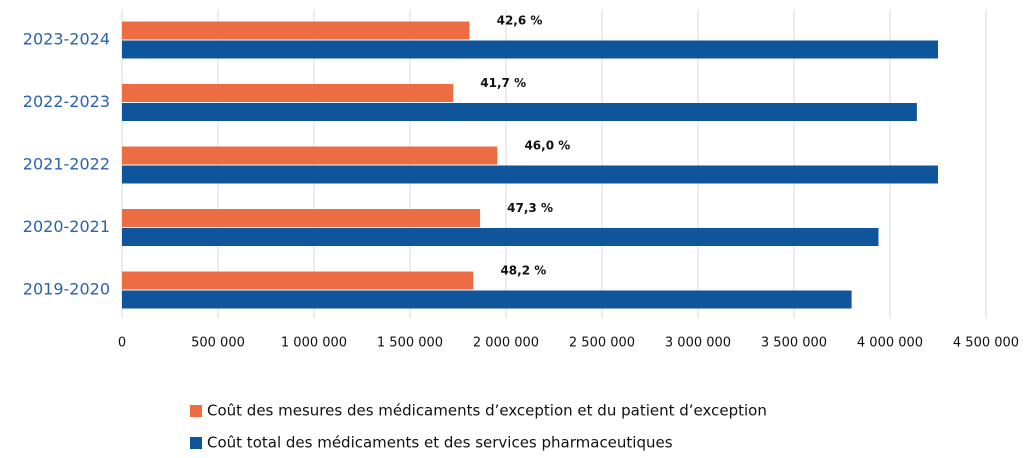  I want to click on x-tick-label: 500 000, so click(218, 343).